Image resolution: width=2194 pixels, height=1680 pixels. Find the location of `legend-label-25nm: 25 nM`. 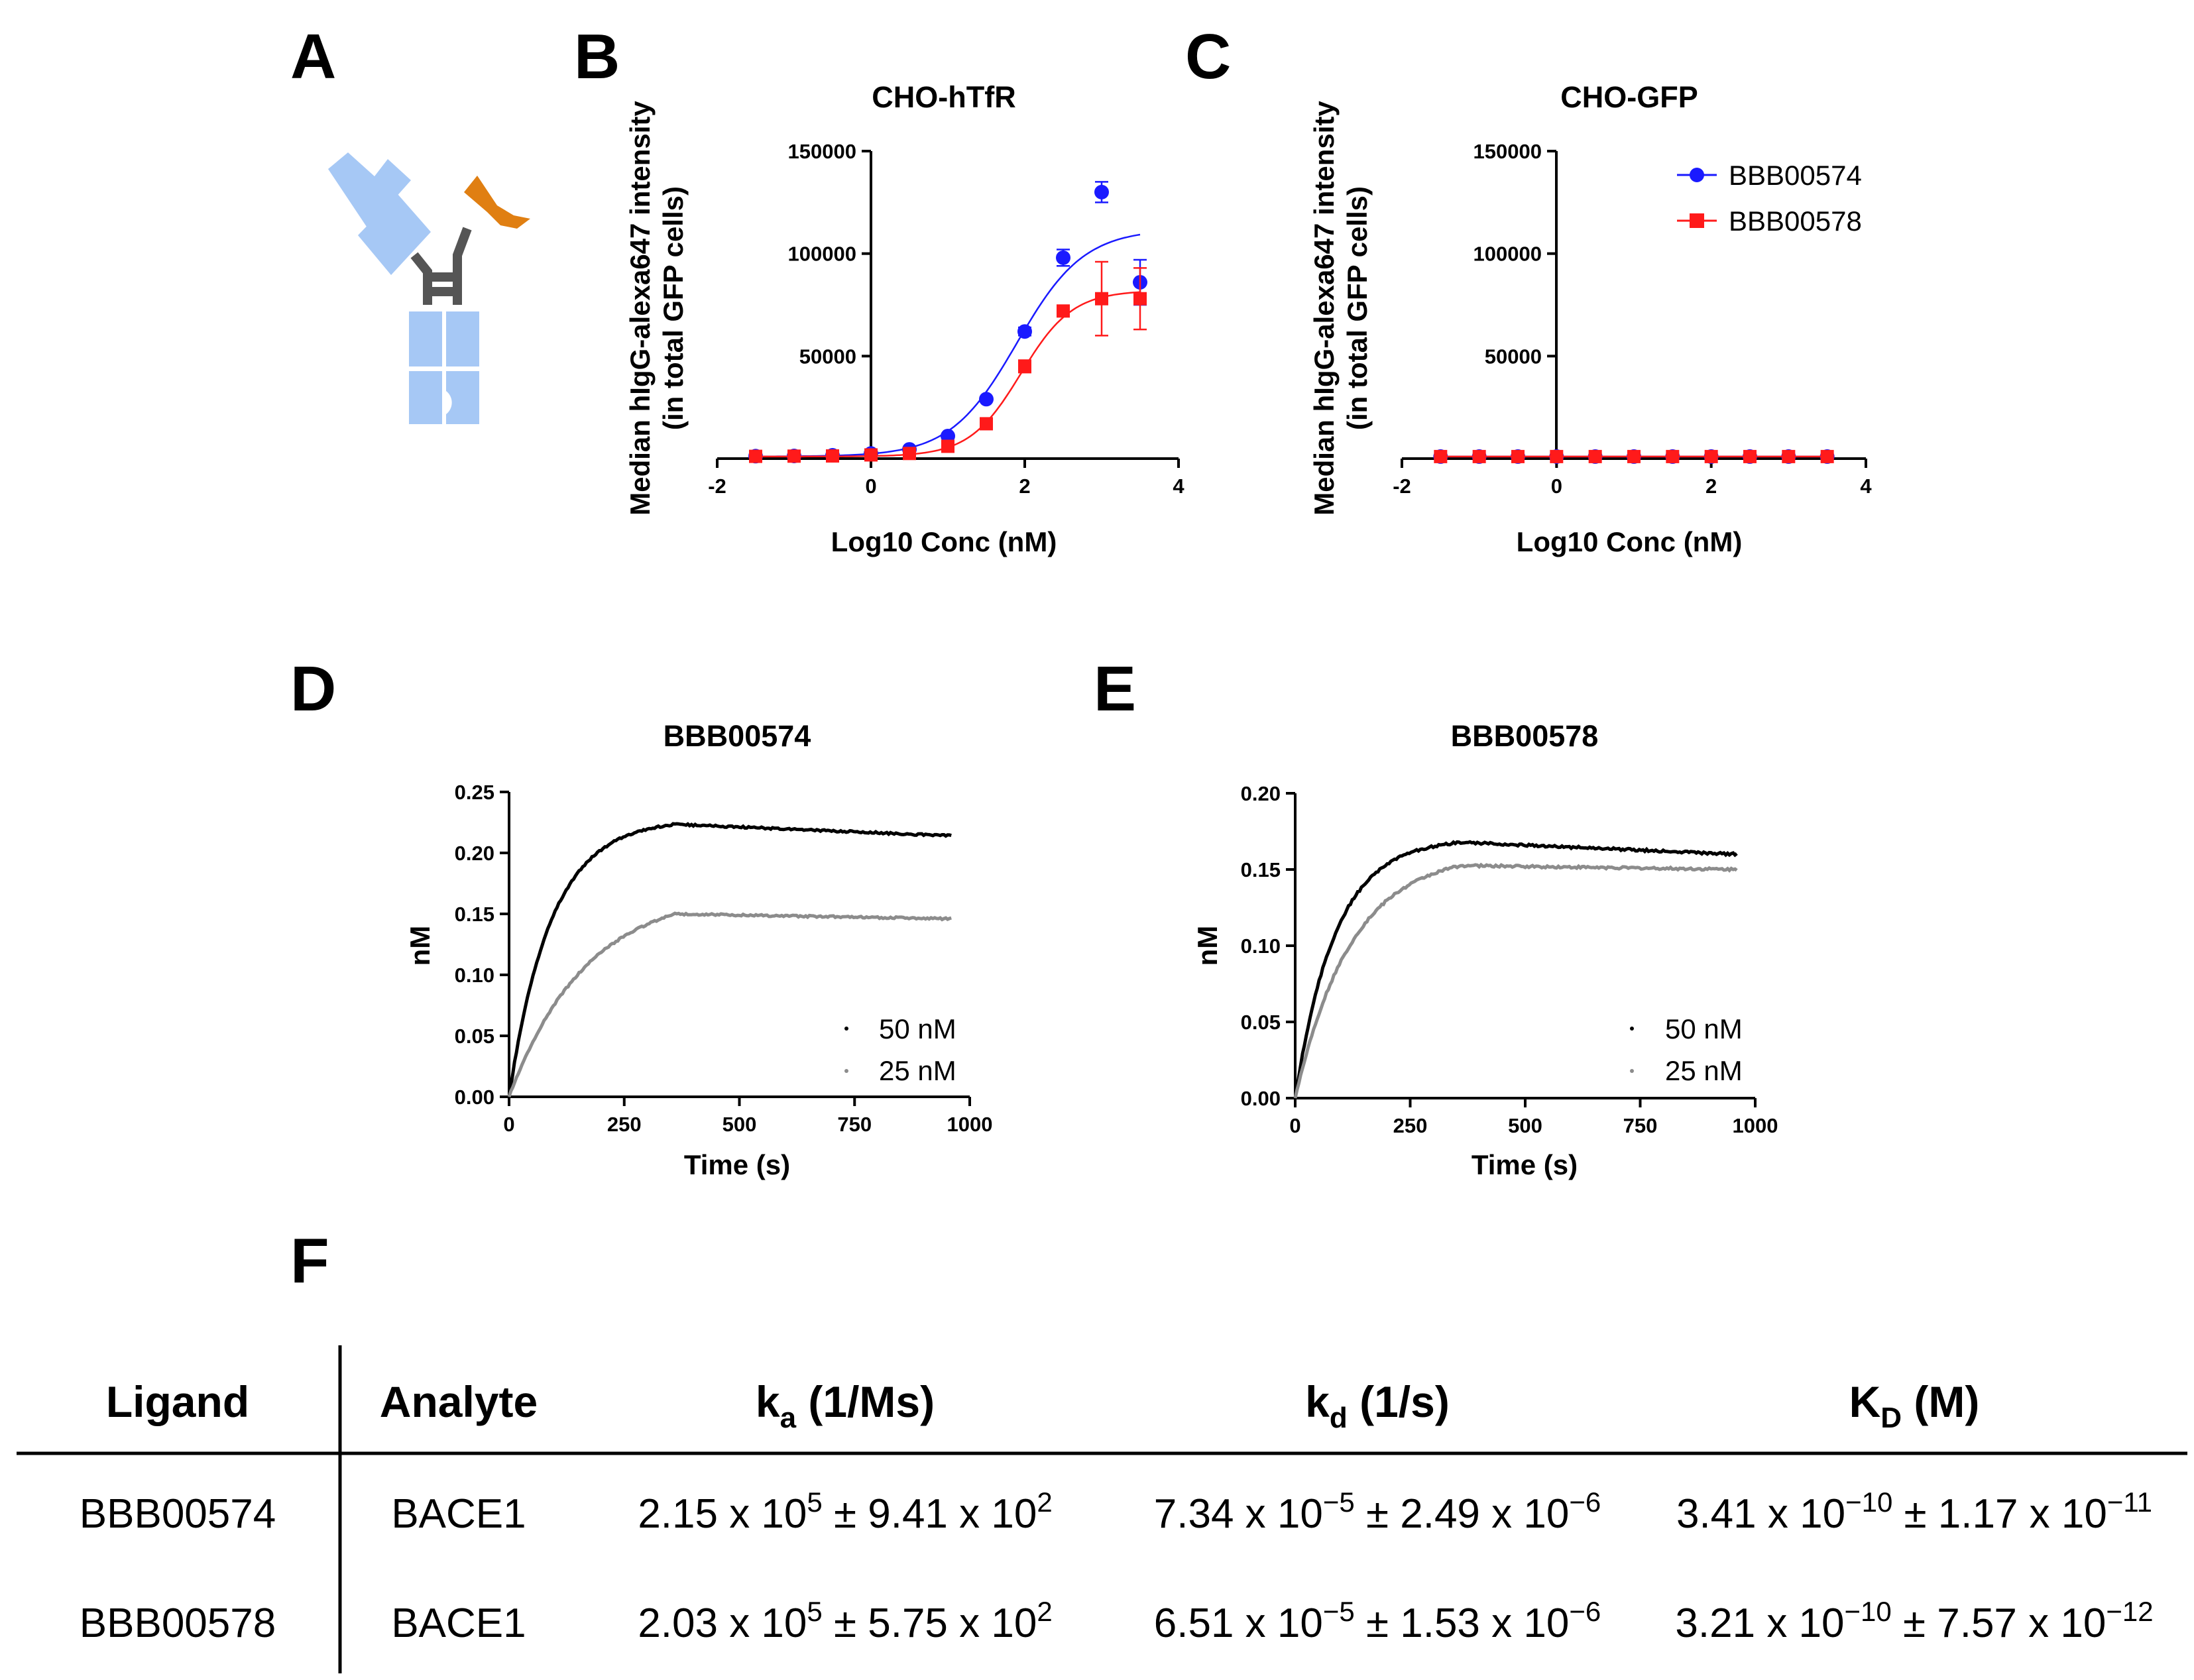

legend-label-25nm: 25 nM is located at coordinates (918, 1071).